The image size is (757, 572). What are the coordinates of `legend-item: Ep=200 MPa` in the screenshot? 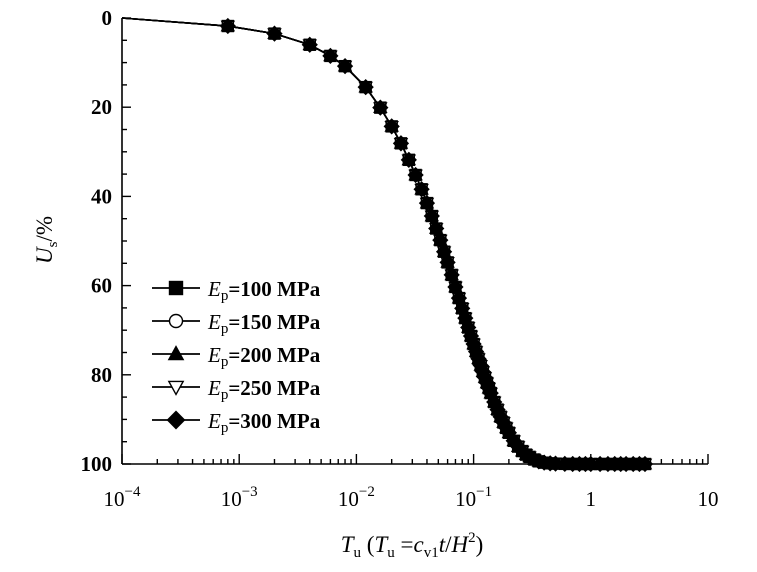 It's located at (236, 356).